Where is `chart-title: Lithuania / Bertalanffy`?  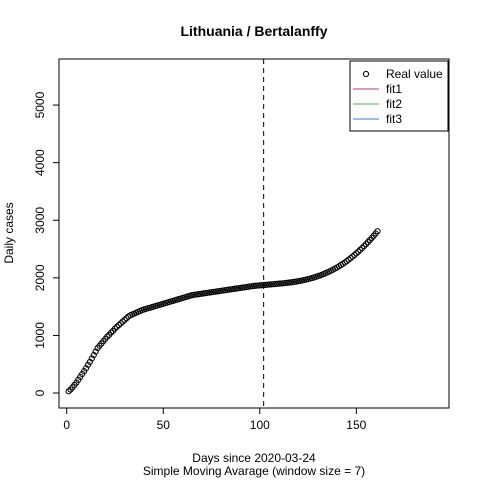
chart-title: Lithuania / Bertalanffy is located at coordinates (253, 31).